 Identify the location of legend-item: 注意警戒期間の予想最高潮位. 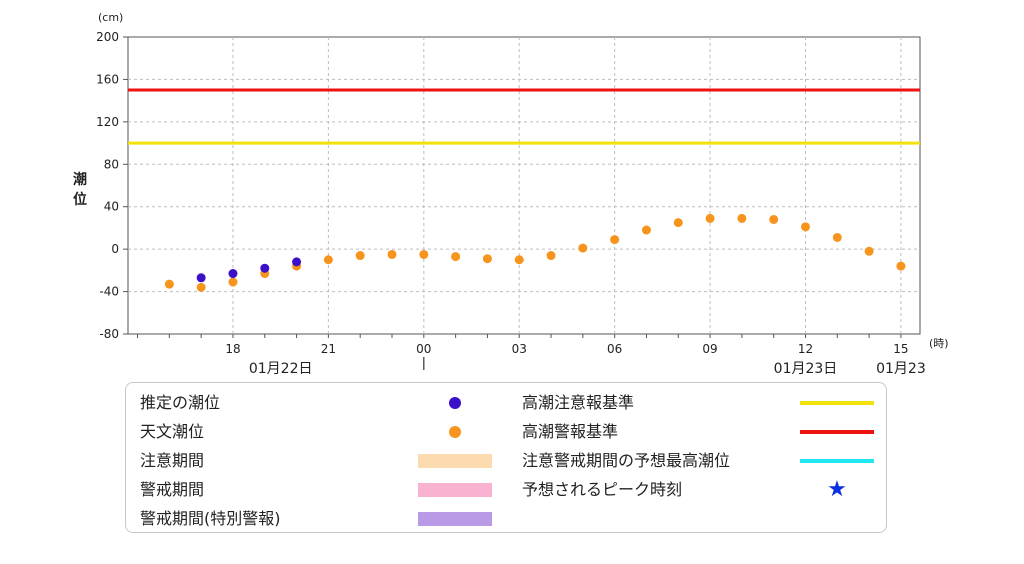
(701, 461).